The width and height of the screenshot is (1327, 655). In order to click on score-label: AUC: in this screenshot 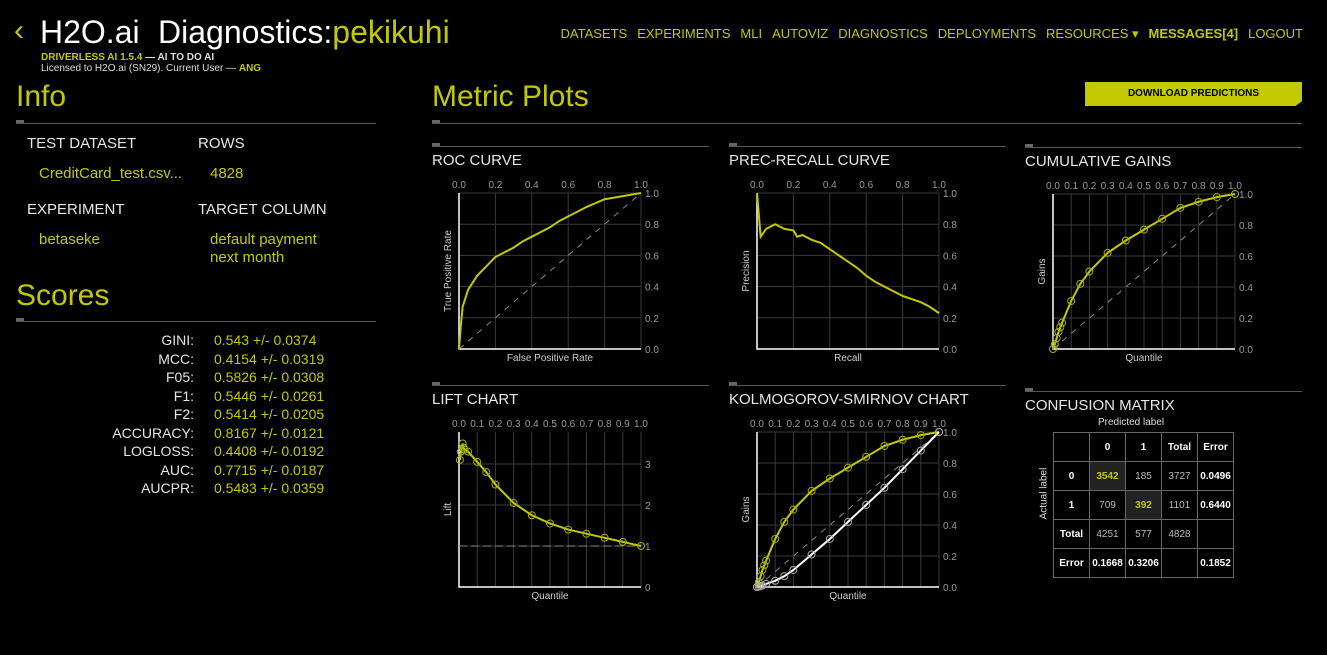, I will do `click(177, 469)`.